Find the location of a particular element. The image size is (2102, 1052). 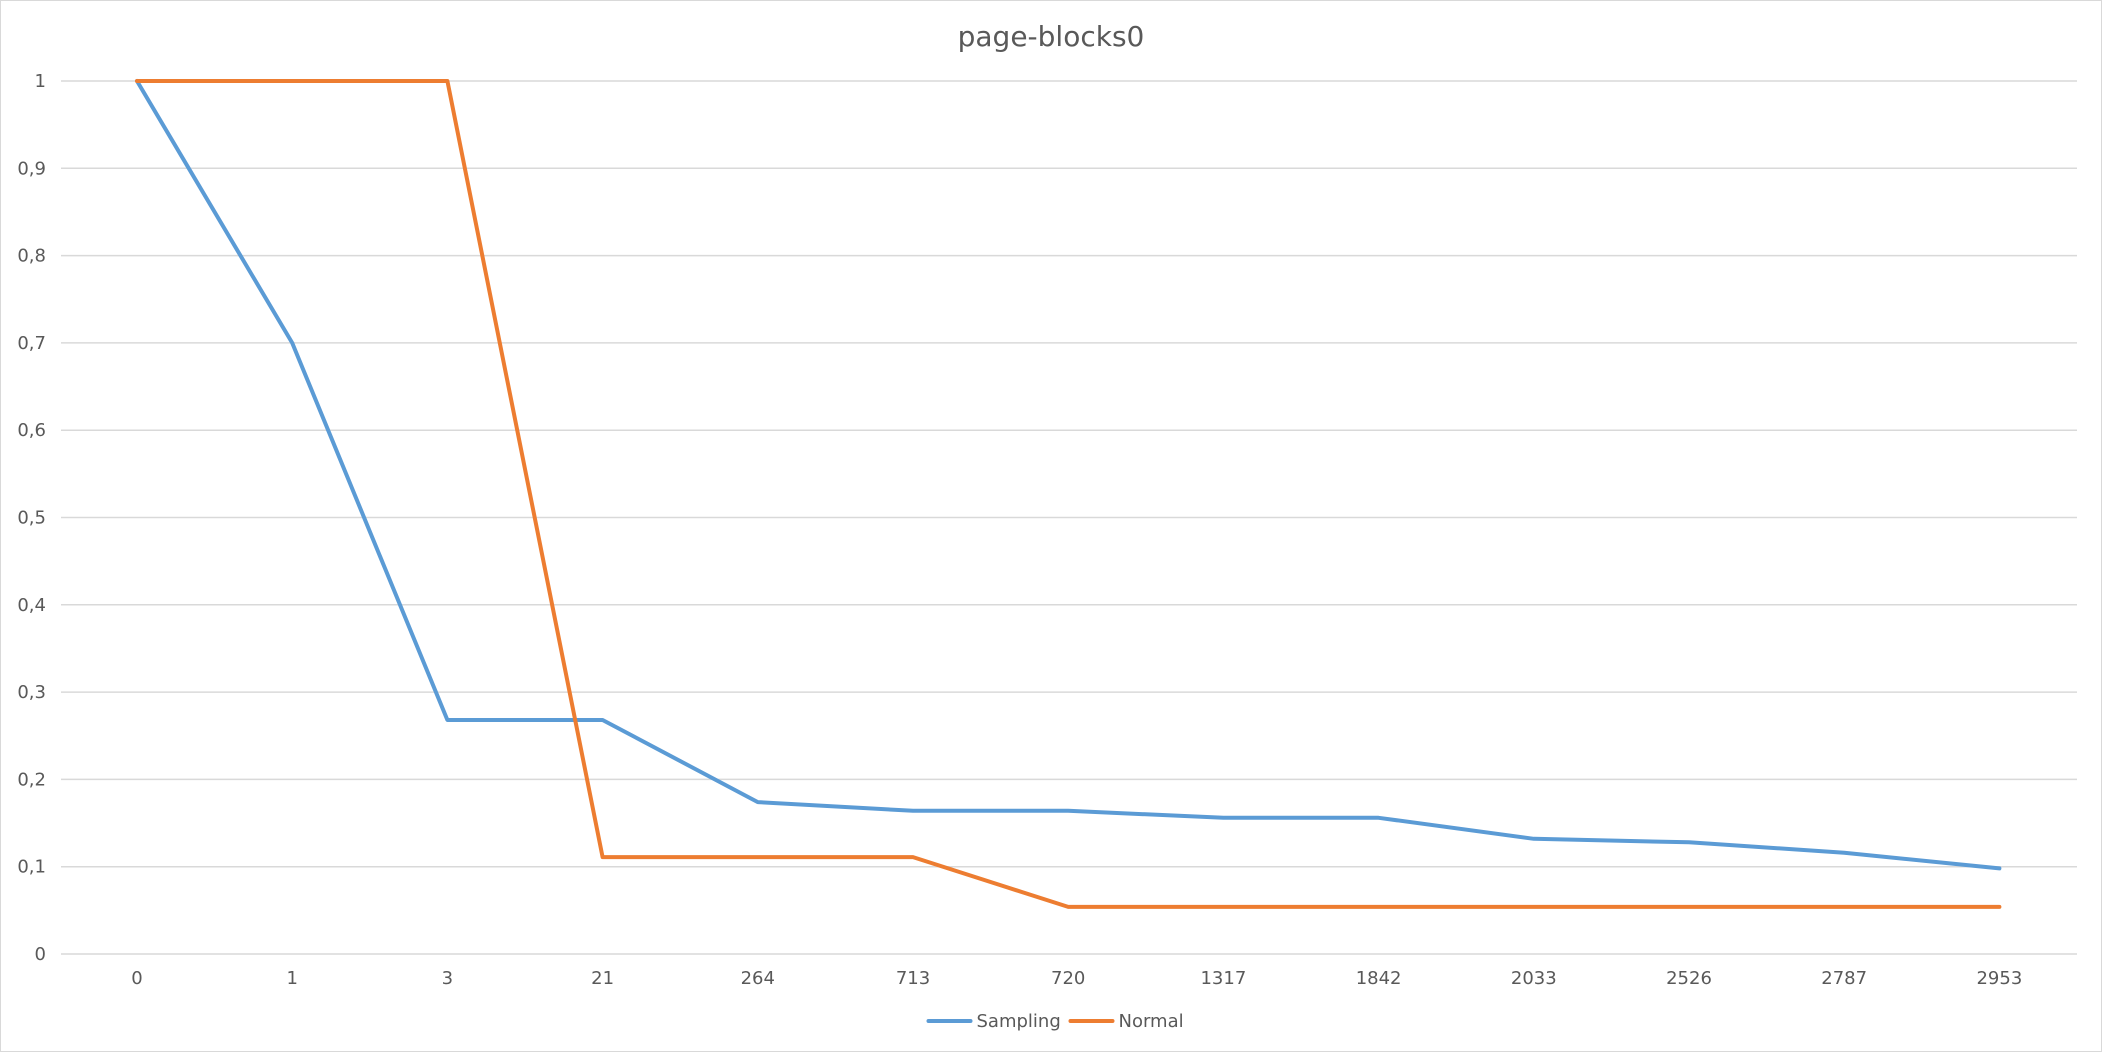

x-tick-label: 2953 is located at coordinates (1999, 978).